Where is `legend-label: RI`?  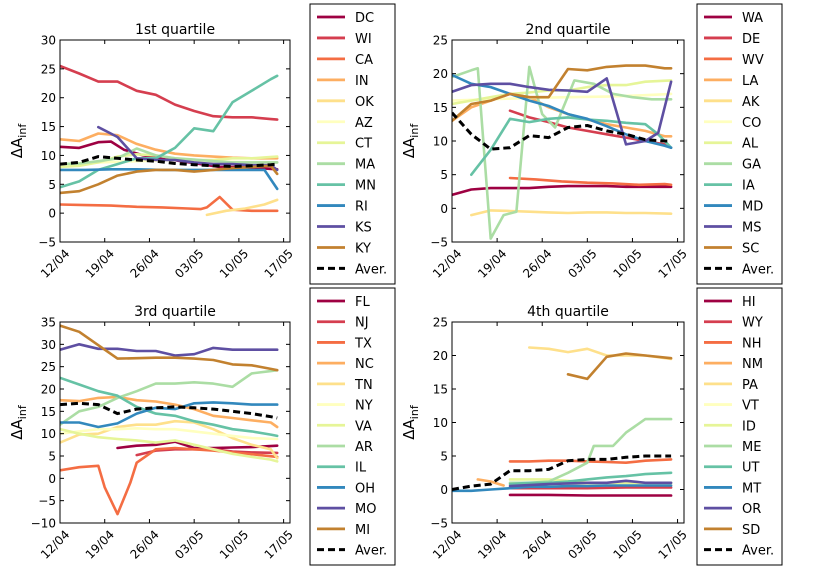
legend-label: RI is located at coordinates (361, 207).